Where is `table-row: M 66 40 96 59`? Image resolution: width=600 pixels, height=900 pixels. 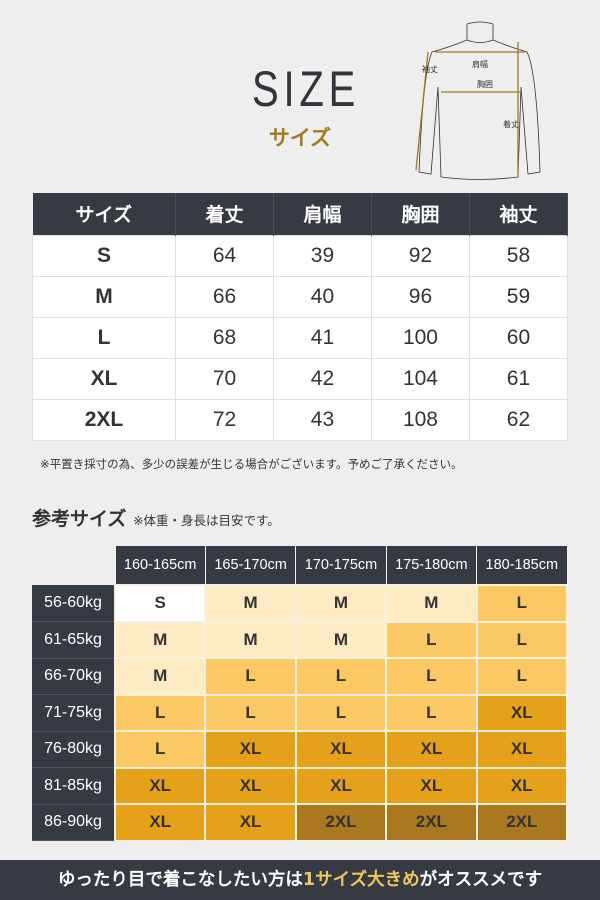 table-row: M 66 40 96 59 is located at coordinates (300, 296).